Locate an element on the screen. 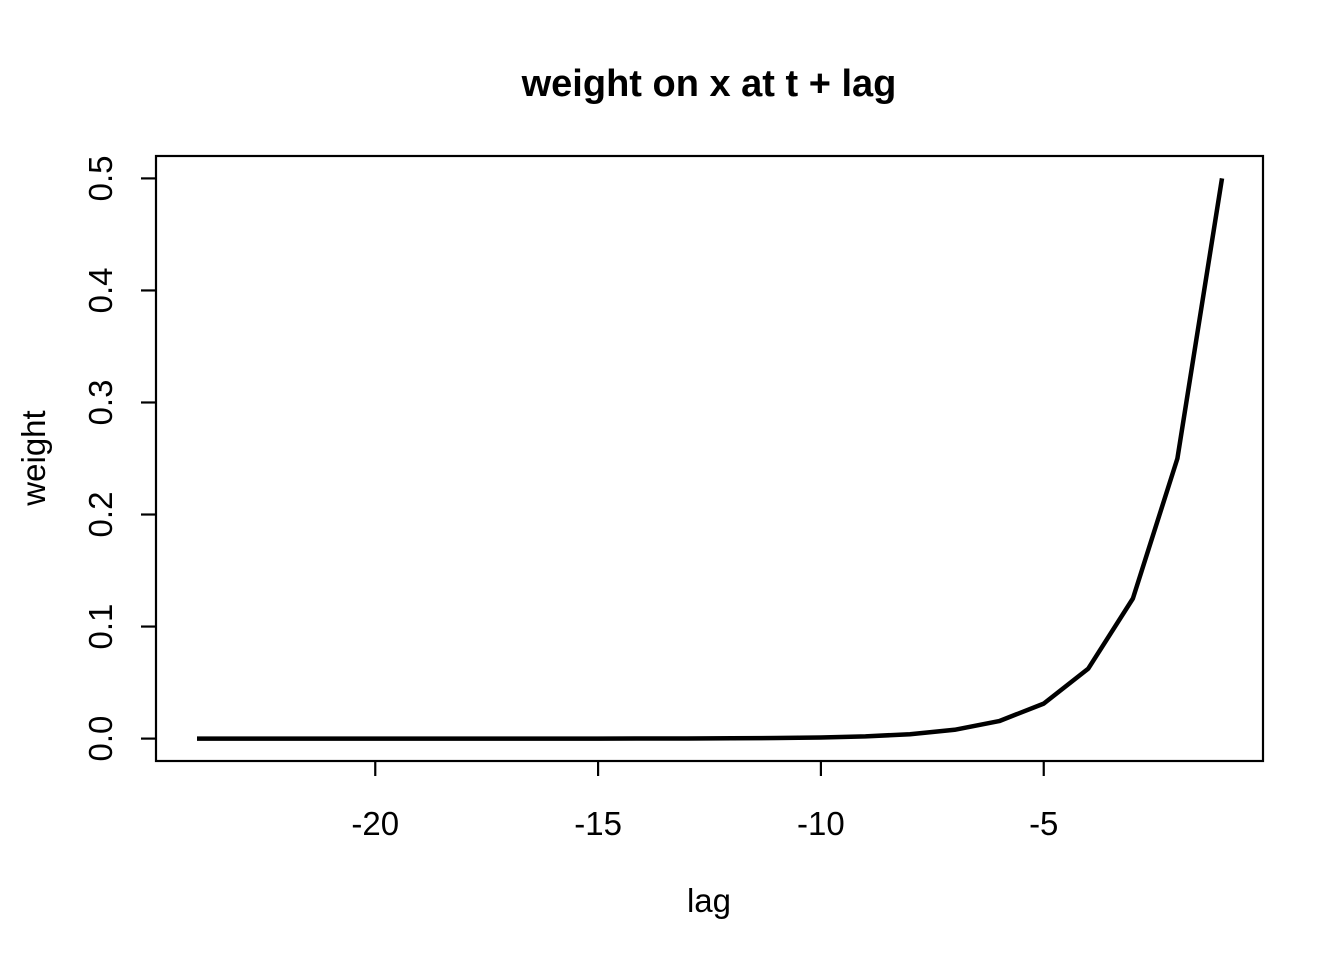 Image resolution: width=1344 pixels, height=960 pixels. chart-title: weight on x at t + lag is located at coordinates (709, 84).